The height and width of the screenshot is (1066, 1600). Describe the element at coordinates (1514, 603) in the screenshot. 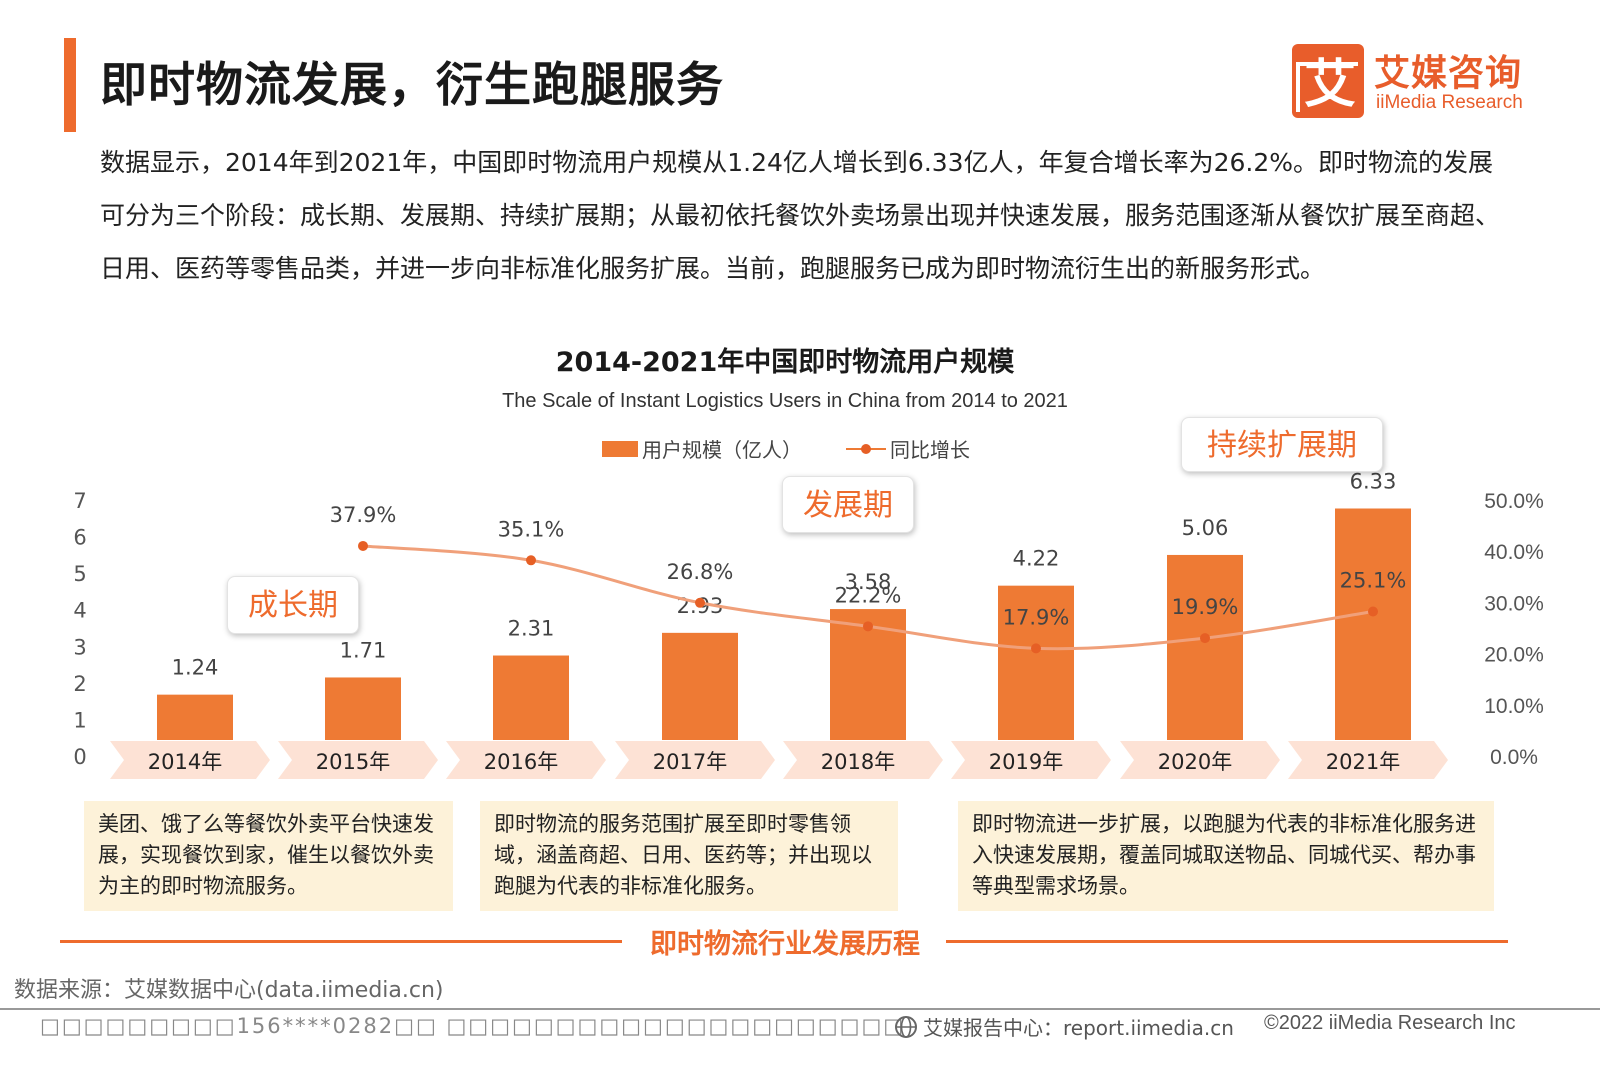

I see `y-right-tick-label: 30.0%` at that location.